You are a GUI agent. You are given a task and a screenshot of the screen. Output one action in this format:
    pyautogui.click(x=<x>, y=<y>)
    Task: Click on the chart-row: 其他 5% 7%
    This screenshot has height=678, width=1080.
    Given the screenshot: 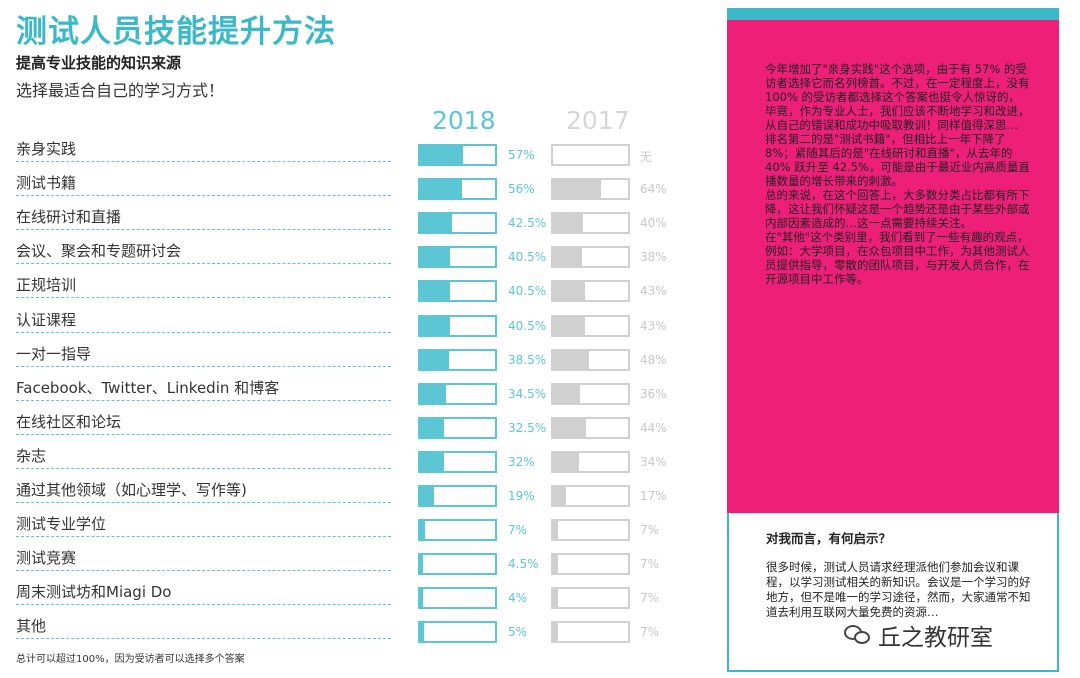 What is the action you would take?
    pyautogui.click(x=346, y=630)
    